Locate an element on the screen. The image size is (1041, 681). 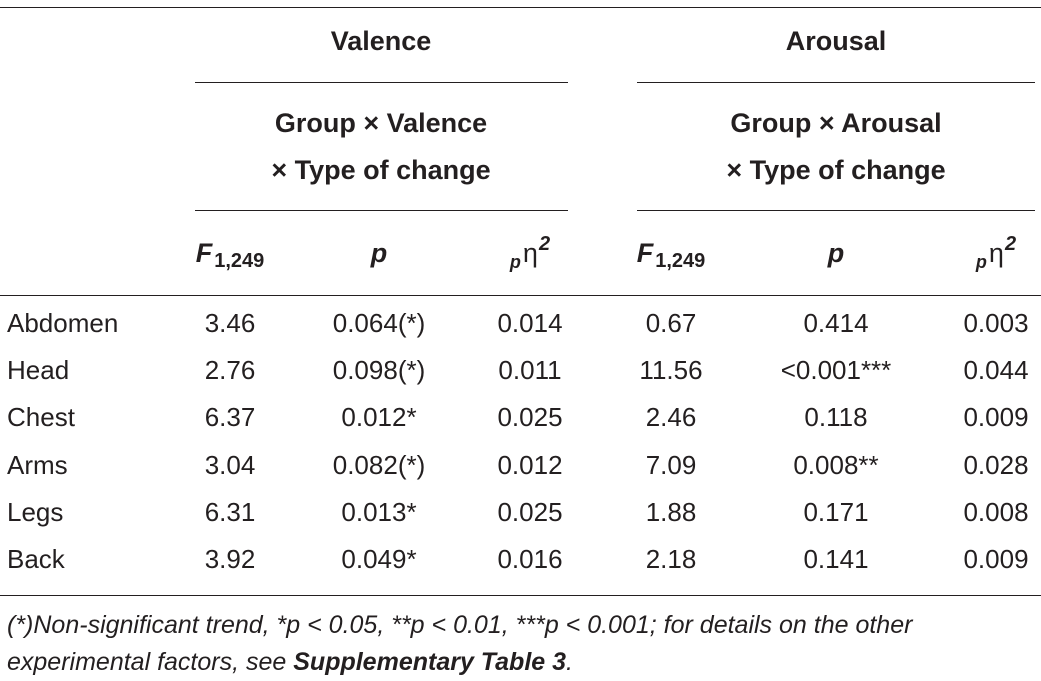
valence-f-cell: 6.37 is located at coordinates (230, 417).